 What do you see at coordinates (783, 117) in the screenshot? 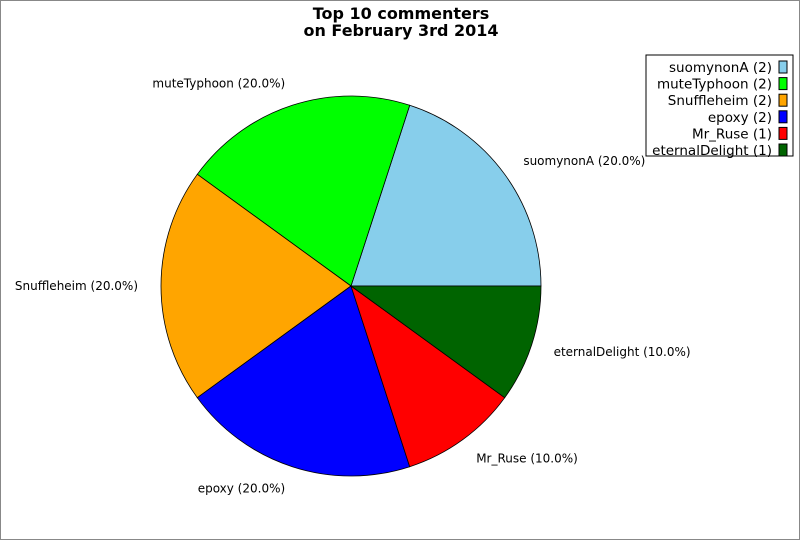
I see `legend-swatch-epoxy` at bounding box center [783, 117].